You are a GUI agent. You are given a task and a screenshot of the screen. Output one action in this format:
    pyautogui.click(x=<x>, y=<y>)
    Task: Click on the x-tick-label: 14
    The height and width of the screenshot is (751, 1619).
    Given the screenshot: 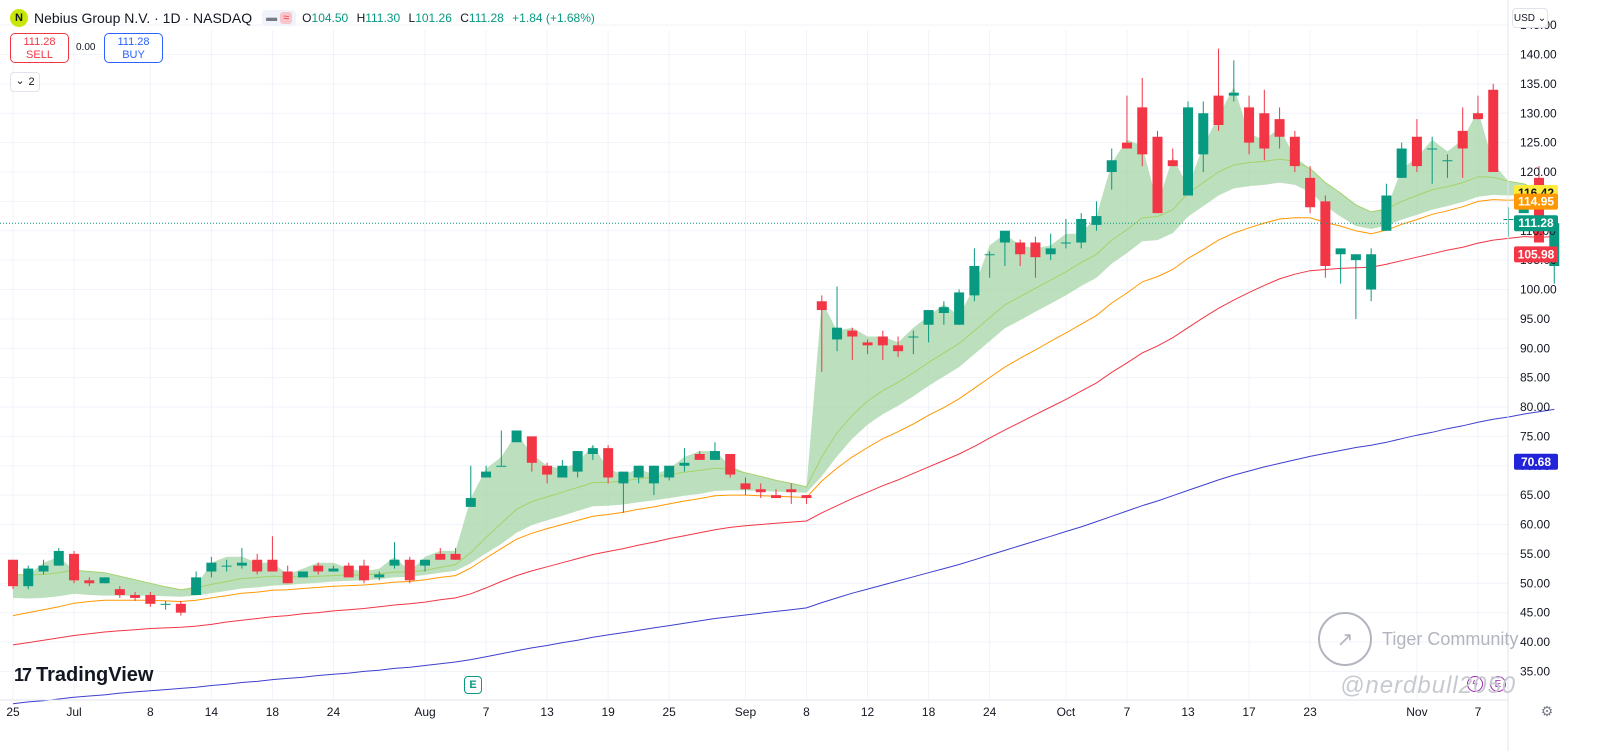 What is the action you would take?
    pyautogui.click(x=212, y=712)
    